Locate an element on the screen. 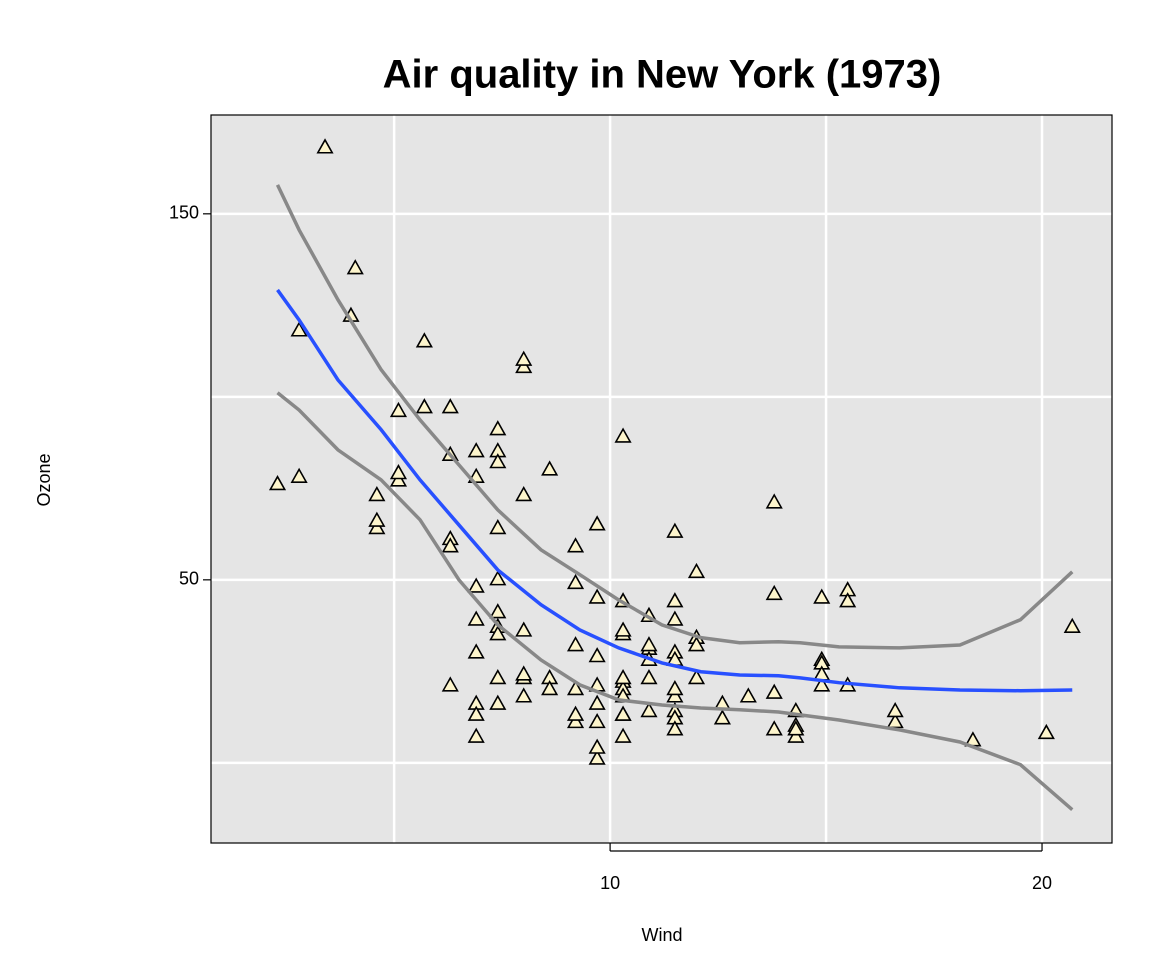  x-axis-title: Wind is located at coordinates (661, 935).